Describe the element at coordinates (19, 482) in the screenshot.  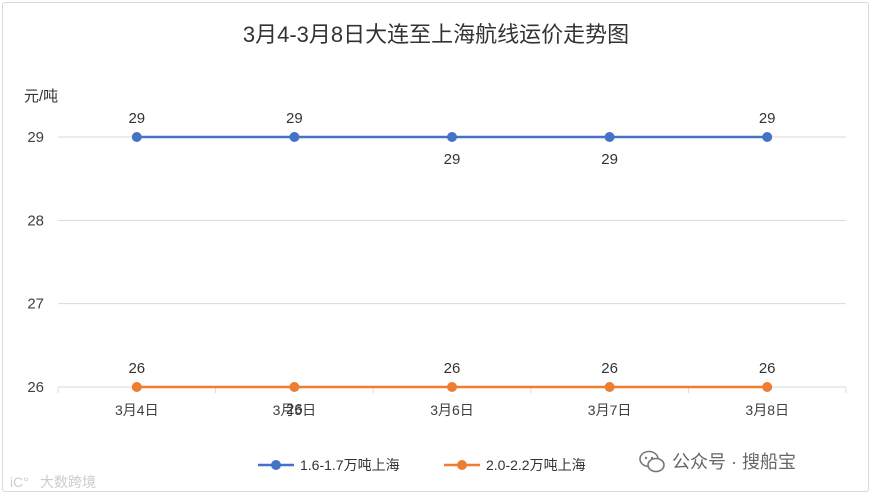
I see `corner-watermark-logo: iC°` at that location.